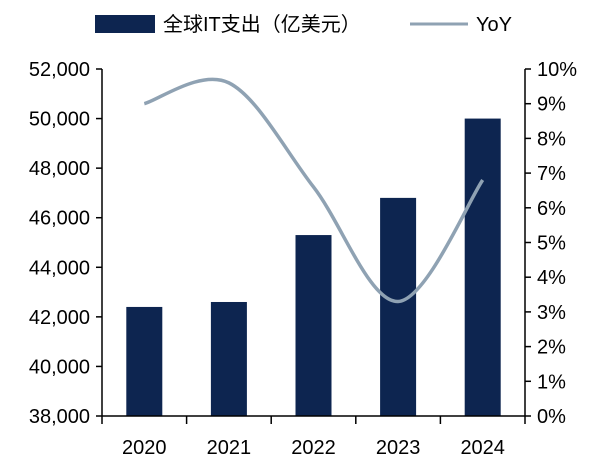  I want to click on legend: 全球IT支出（亿美元） YoY, so click(303, 24).